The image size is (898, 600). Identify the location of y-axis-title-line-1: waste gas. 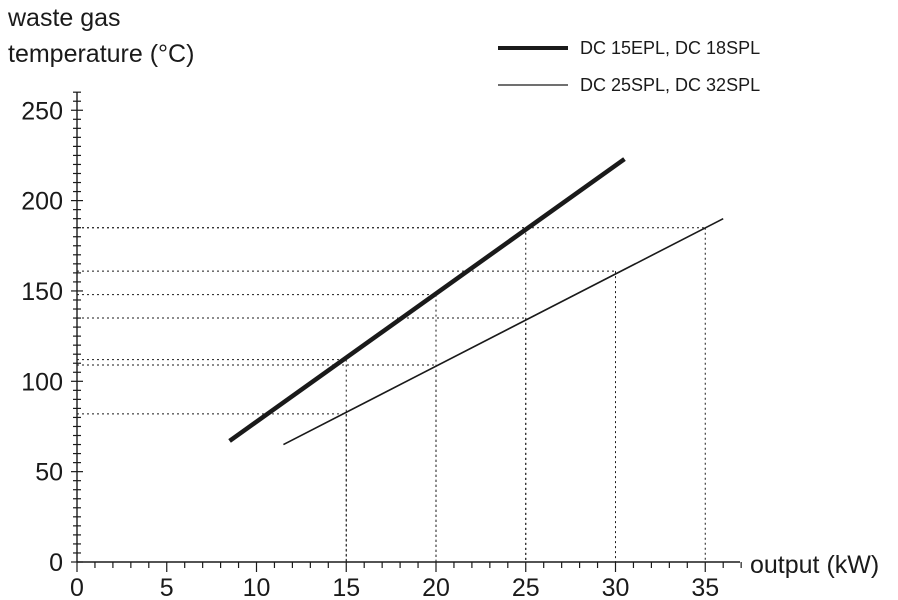
(64, 18).